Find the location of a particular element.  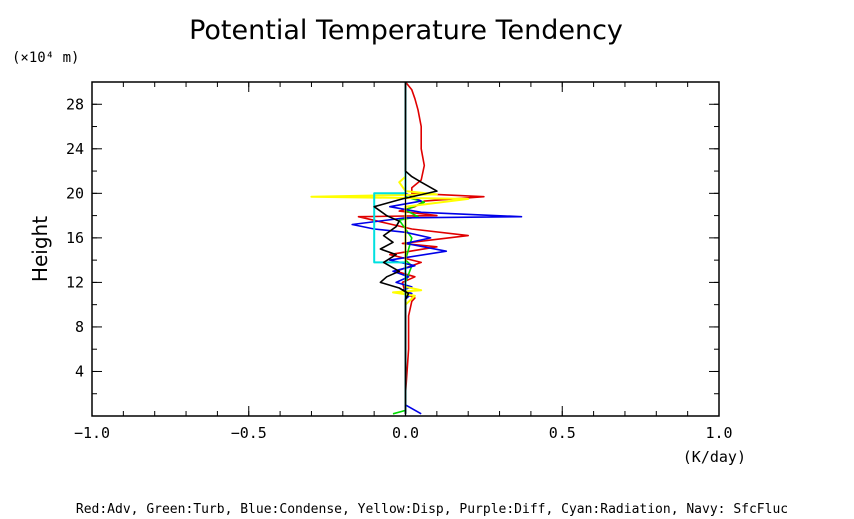

series-line-total is located at coordinates (405, 248).